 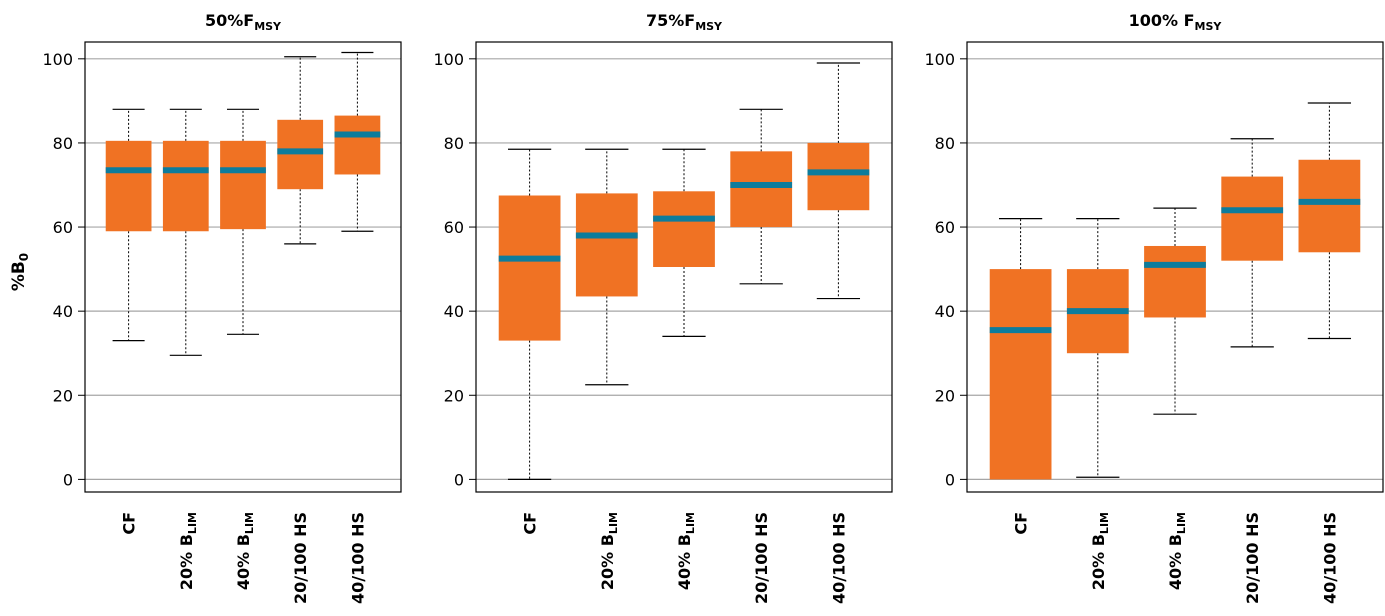 What do you see at coordinates (229, 20) in the screenshot?
I see `chart-title-main: 50%F` at bounding box center [229, 20].